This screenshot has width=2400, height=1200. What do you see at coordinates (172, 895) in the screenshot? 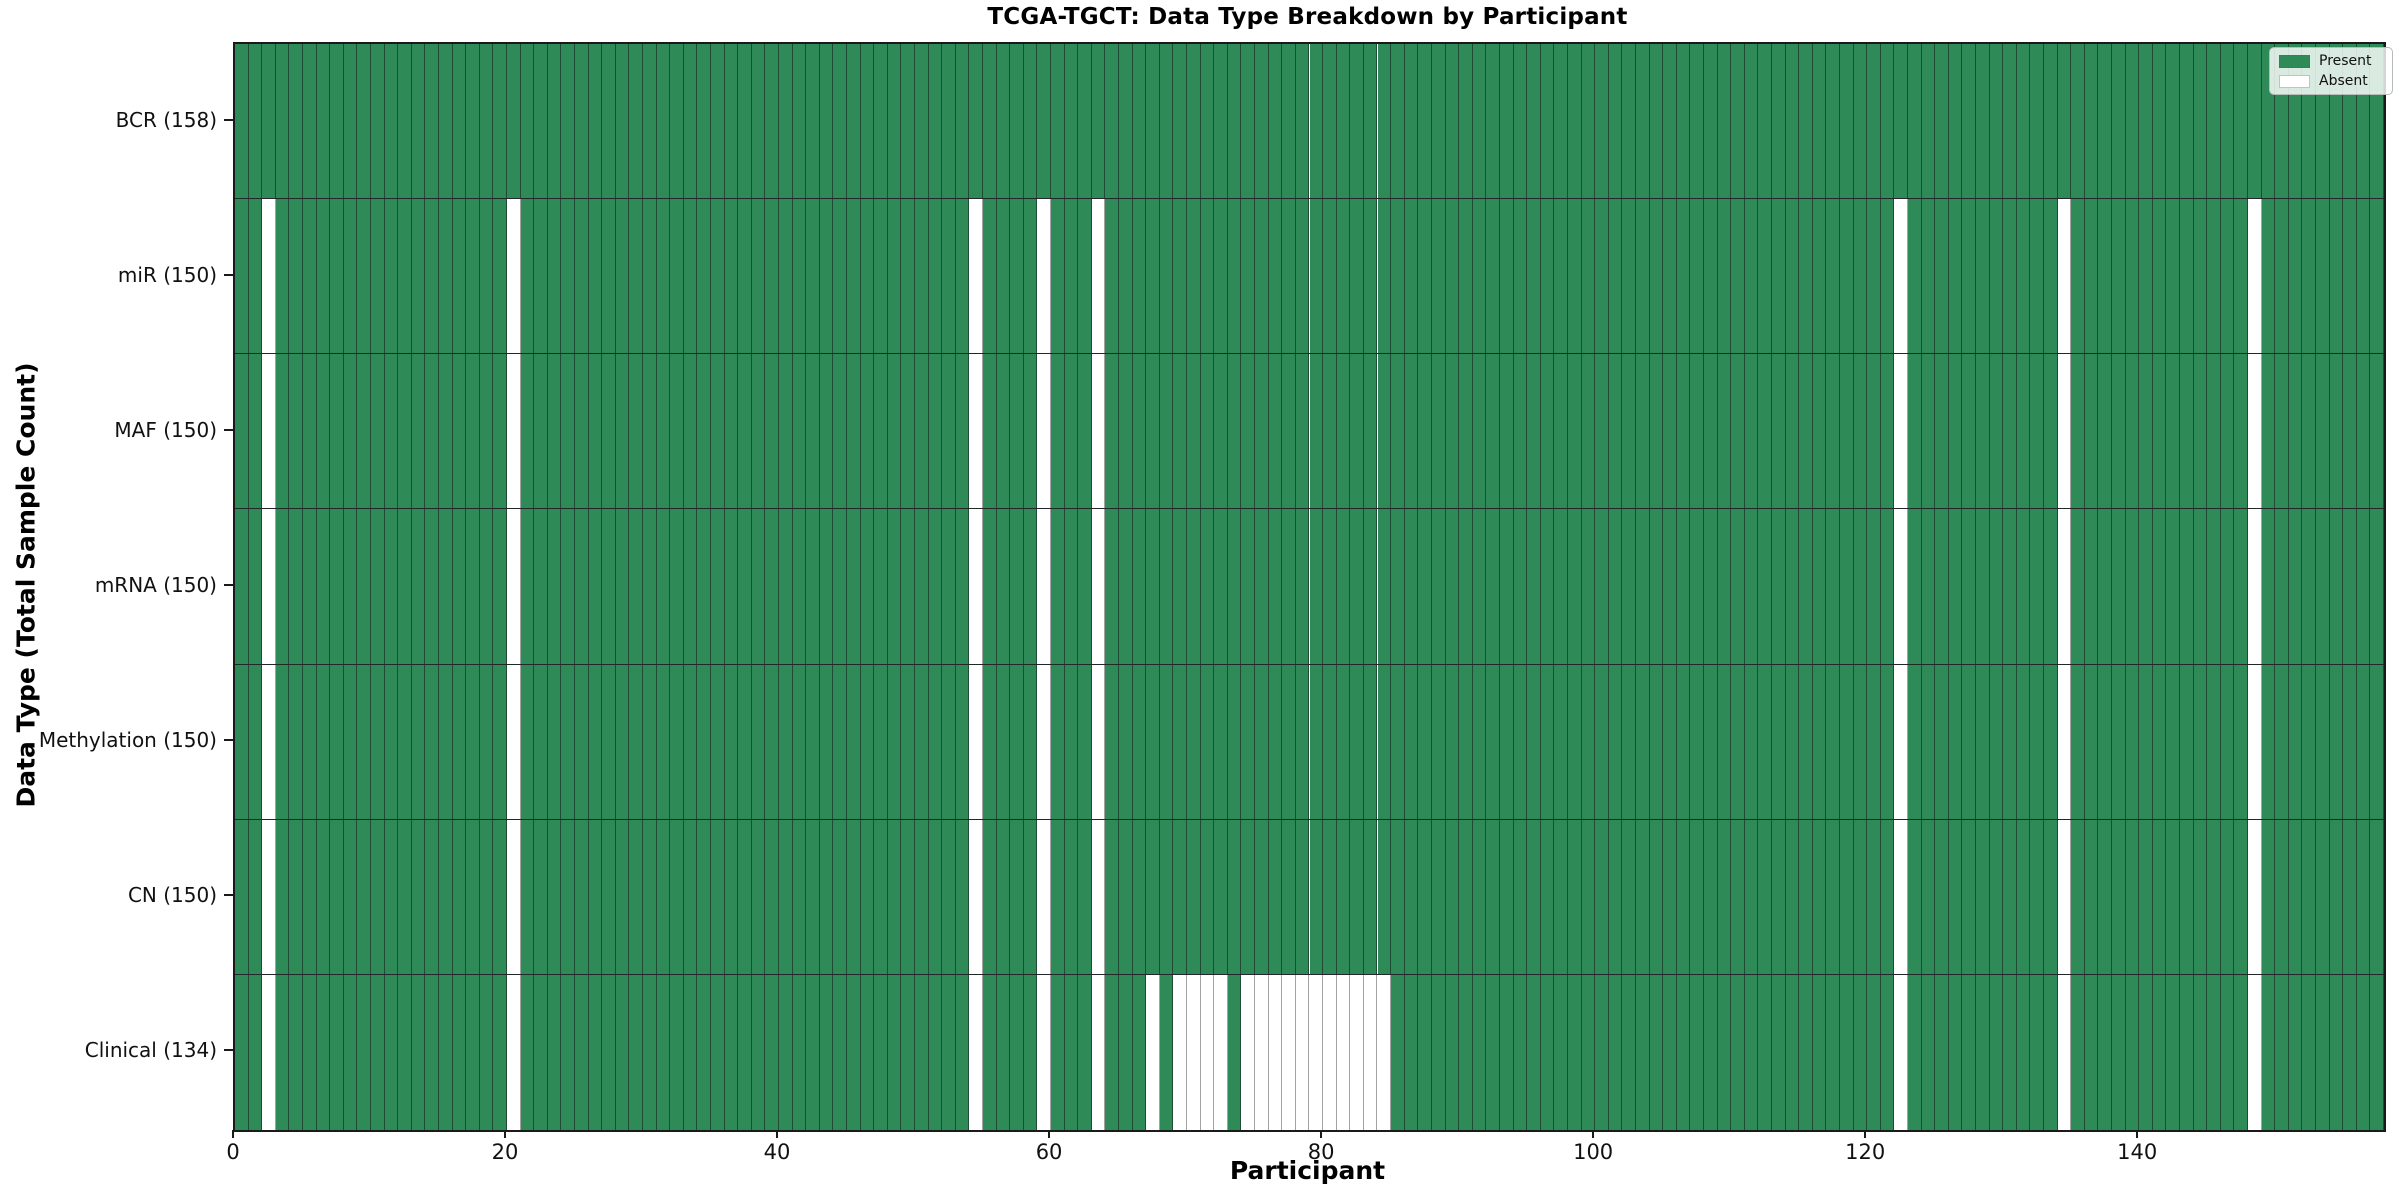
I see `y-tick-label: CN (150)` at bounding box center [172, 895].